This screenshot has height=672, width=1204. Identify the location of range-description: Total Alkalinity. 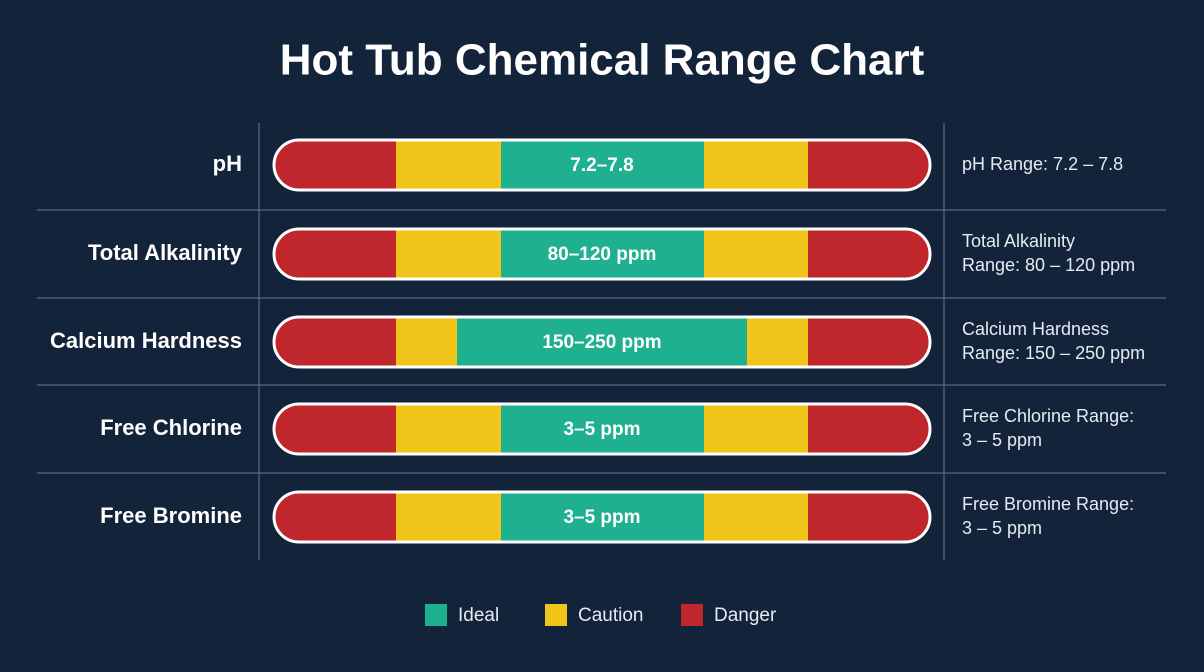
(1018, 241).